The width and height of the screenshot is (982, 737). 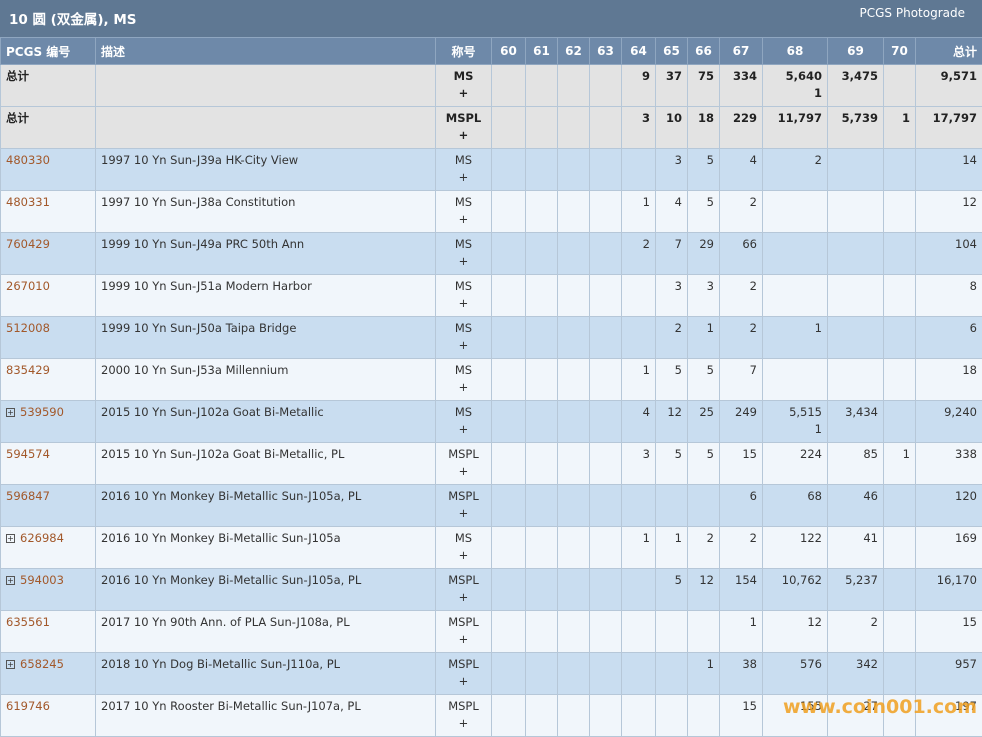 What do you see at coordinates (28, 454) in the screenshot?
I see `pcgs-number-link: 594574` at bounding box center [28, 454].